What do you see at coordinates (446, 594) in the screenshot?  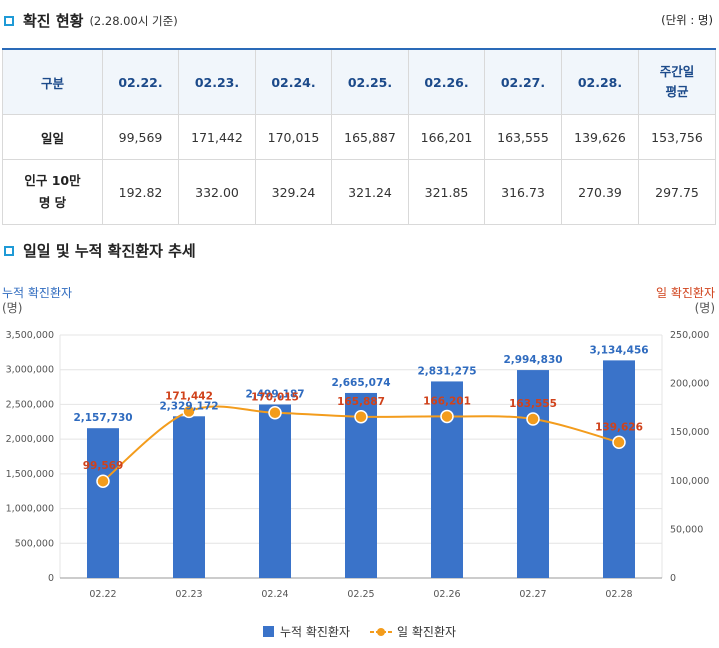 I see `x-tick-label: 02.26` at bounding box center [446, 594].